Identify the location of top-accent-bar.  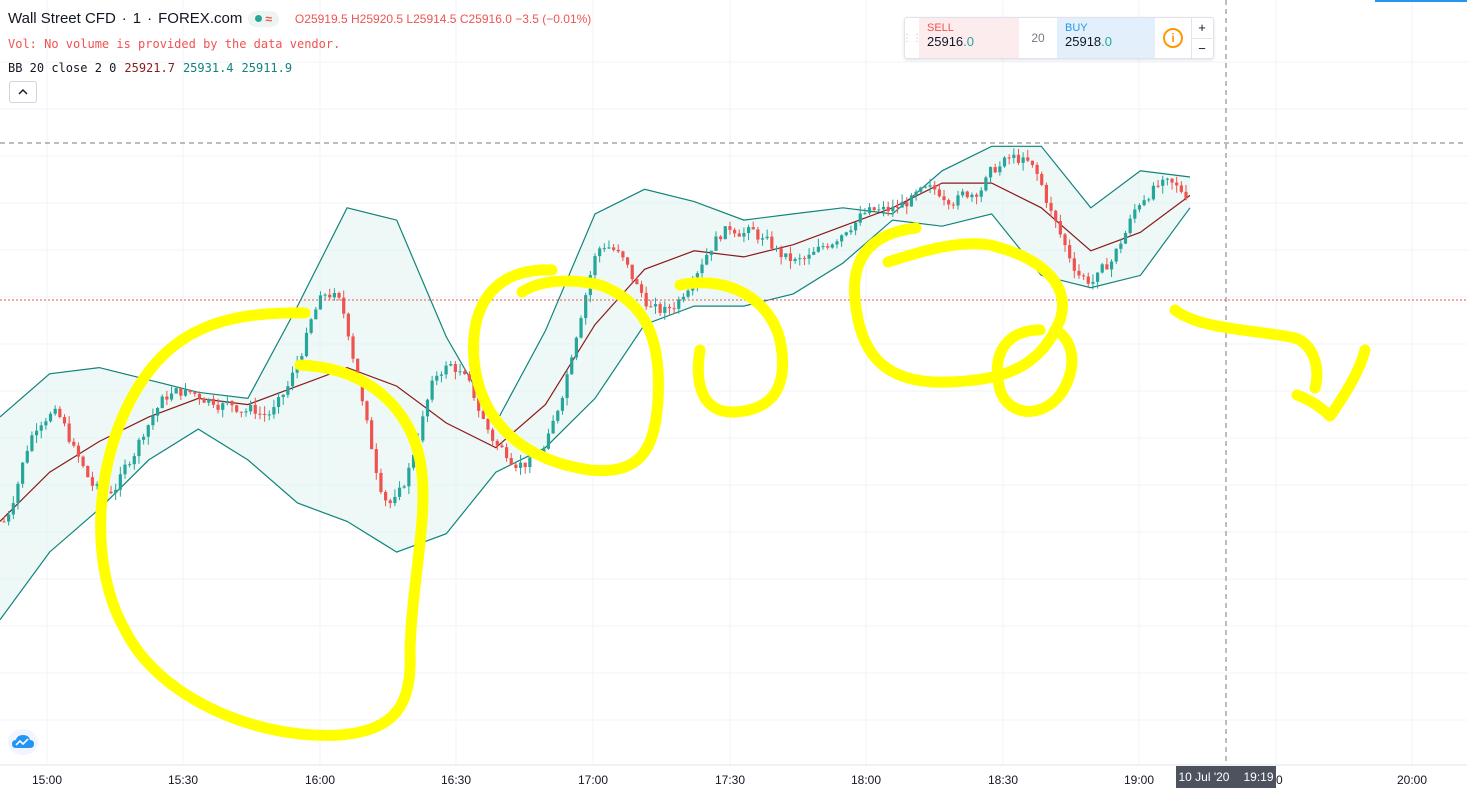
(1421, 1).